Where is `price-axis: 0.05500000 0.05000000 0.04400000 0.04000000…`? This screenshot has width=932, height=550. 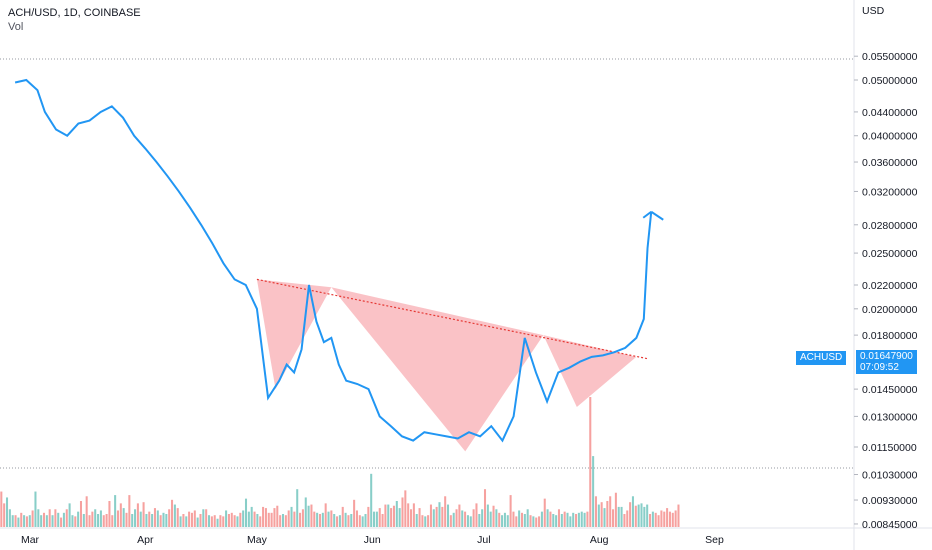
price-axis: 0.05500000 0.05000000 0.04400000 0.04000000… is located at coordinates (886, 291).